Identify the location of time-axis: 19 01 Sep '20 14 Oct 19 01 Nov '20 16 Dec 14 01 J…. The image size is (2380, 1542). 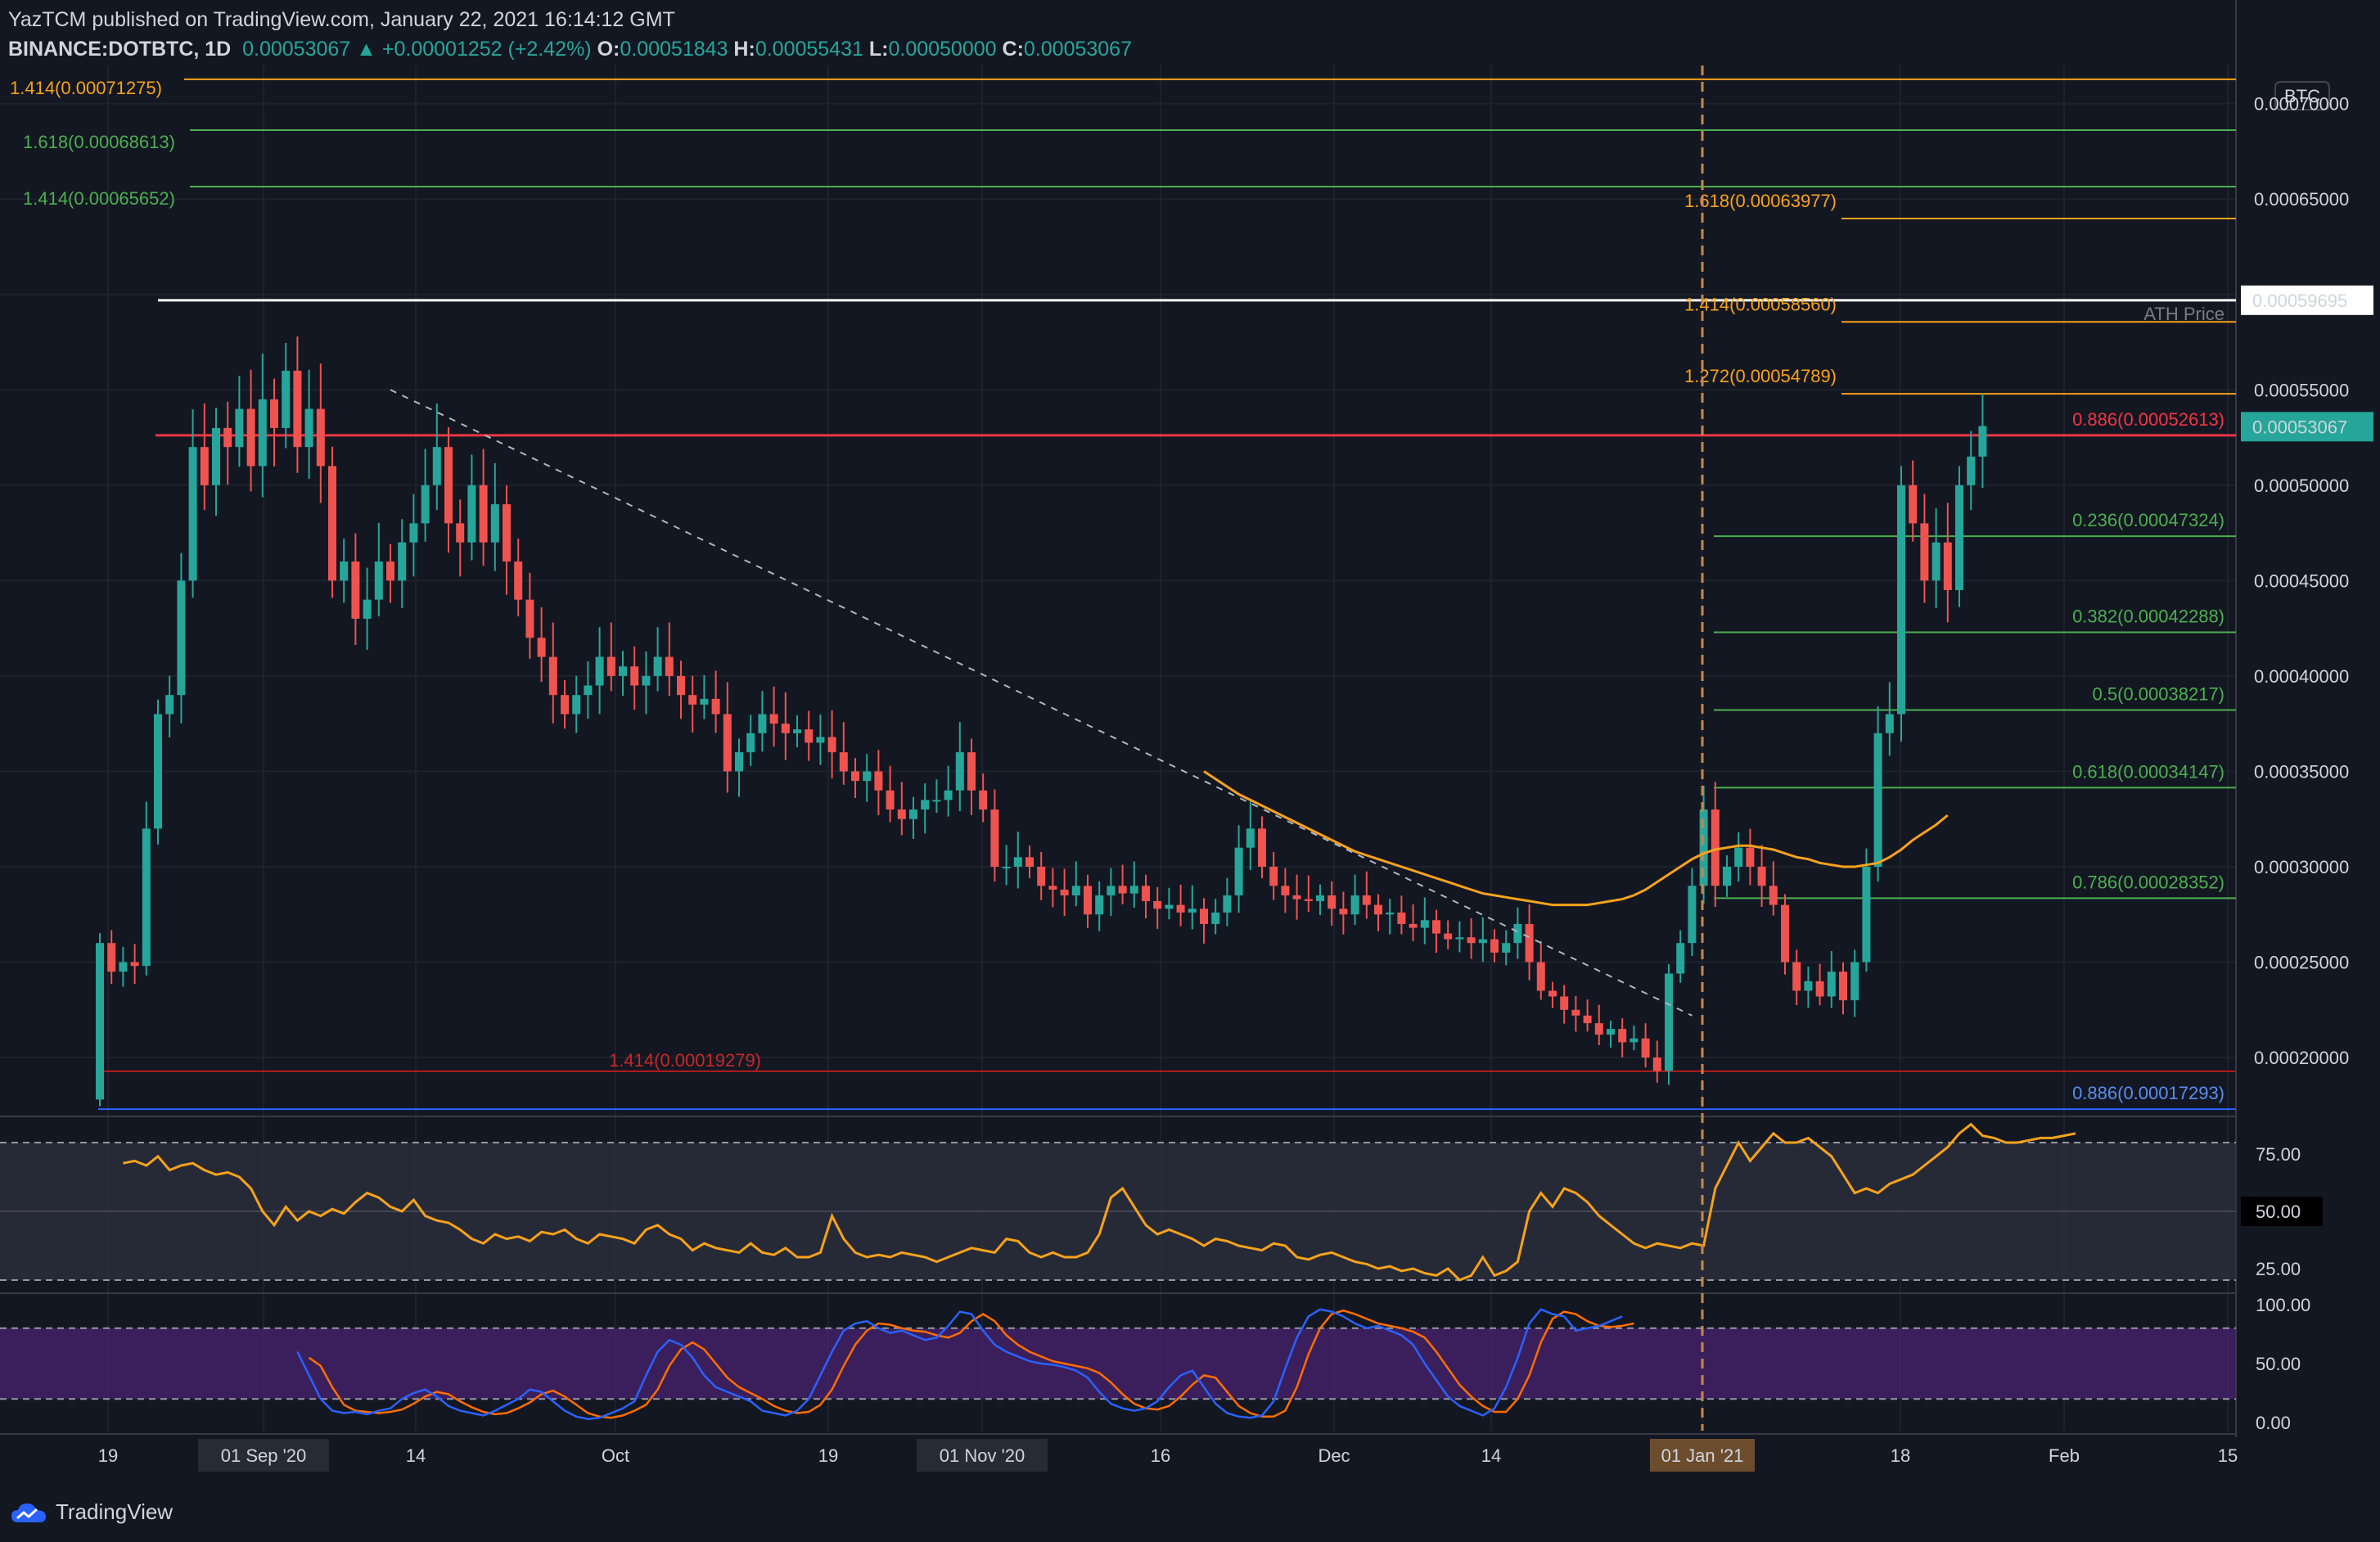
(1168, 1456).